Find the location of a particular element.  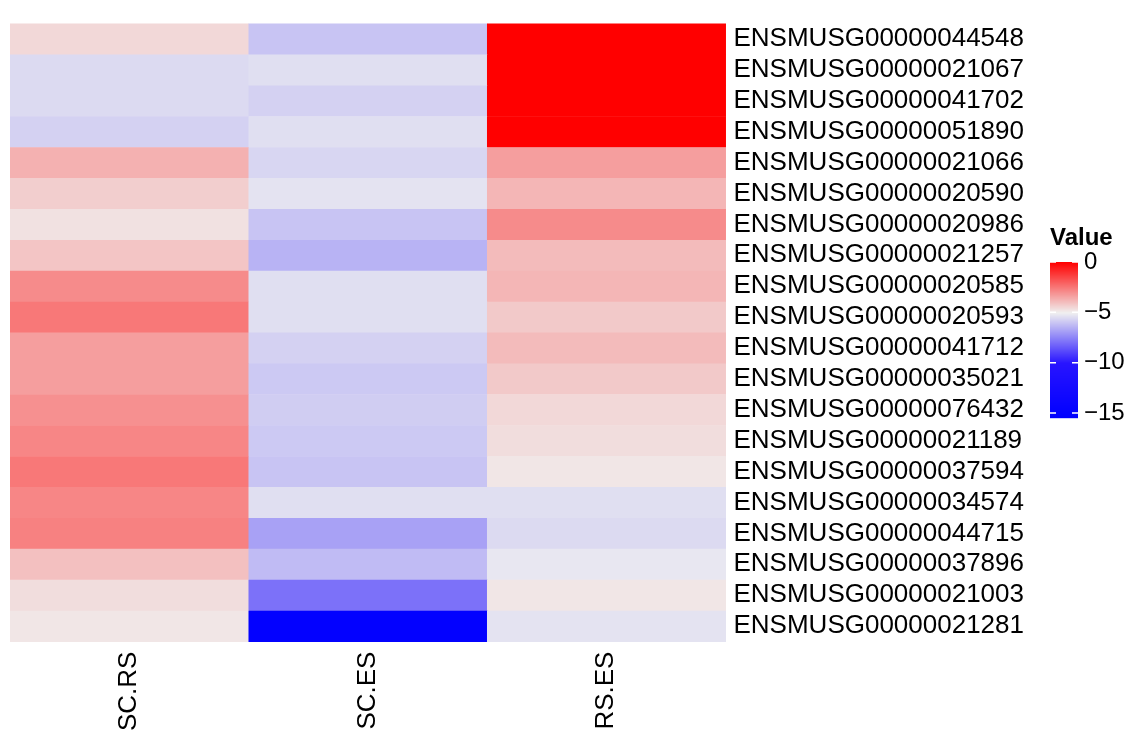

y-tick-label: ENSMUSG00000034574 is located at coordinates (879, 500).